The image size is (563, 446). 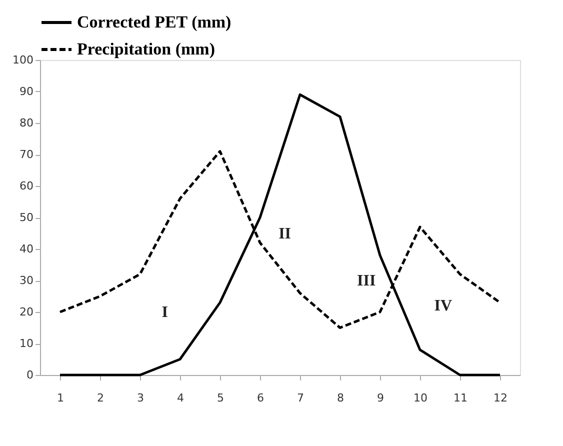 I want to click on y-tick-label: 40, so click(x=27, y=249).